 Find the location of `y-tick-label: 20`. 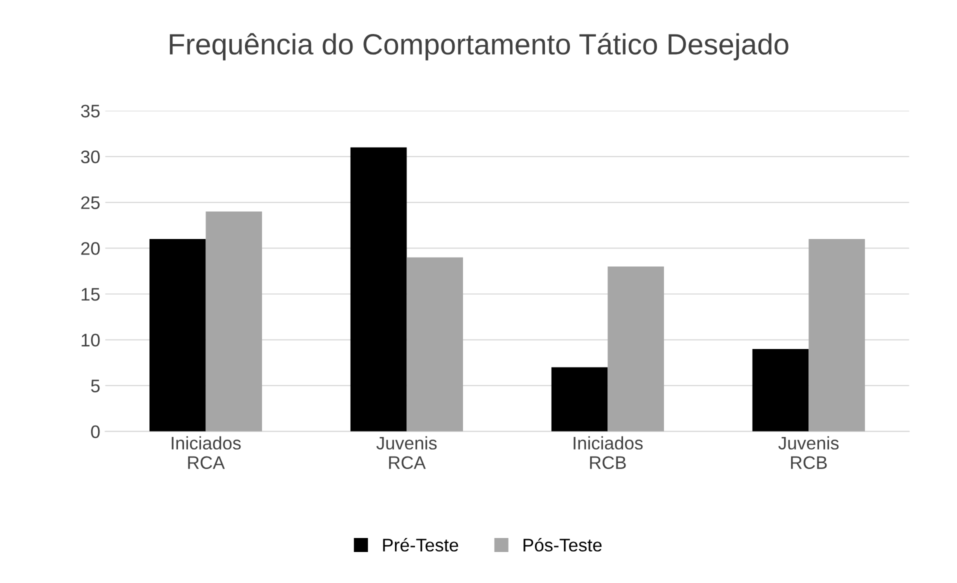

y-tick-label: 20 is located at coordinates (90, 248).